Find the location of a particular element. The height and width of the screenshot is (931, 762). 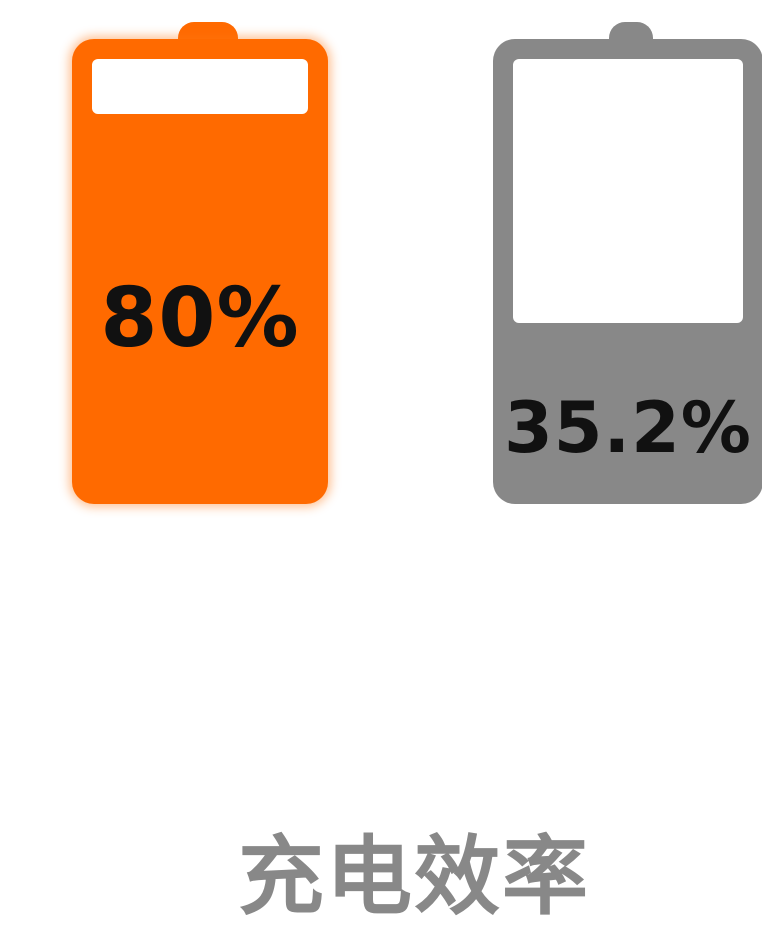

battery-percent-label: 35.2% is located at coordinates (628, 428).